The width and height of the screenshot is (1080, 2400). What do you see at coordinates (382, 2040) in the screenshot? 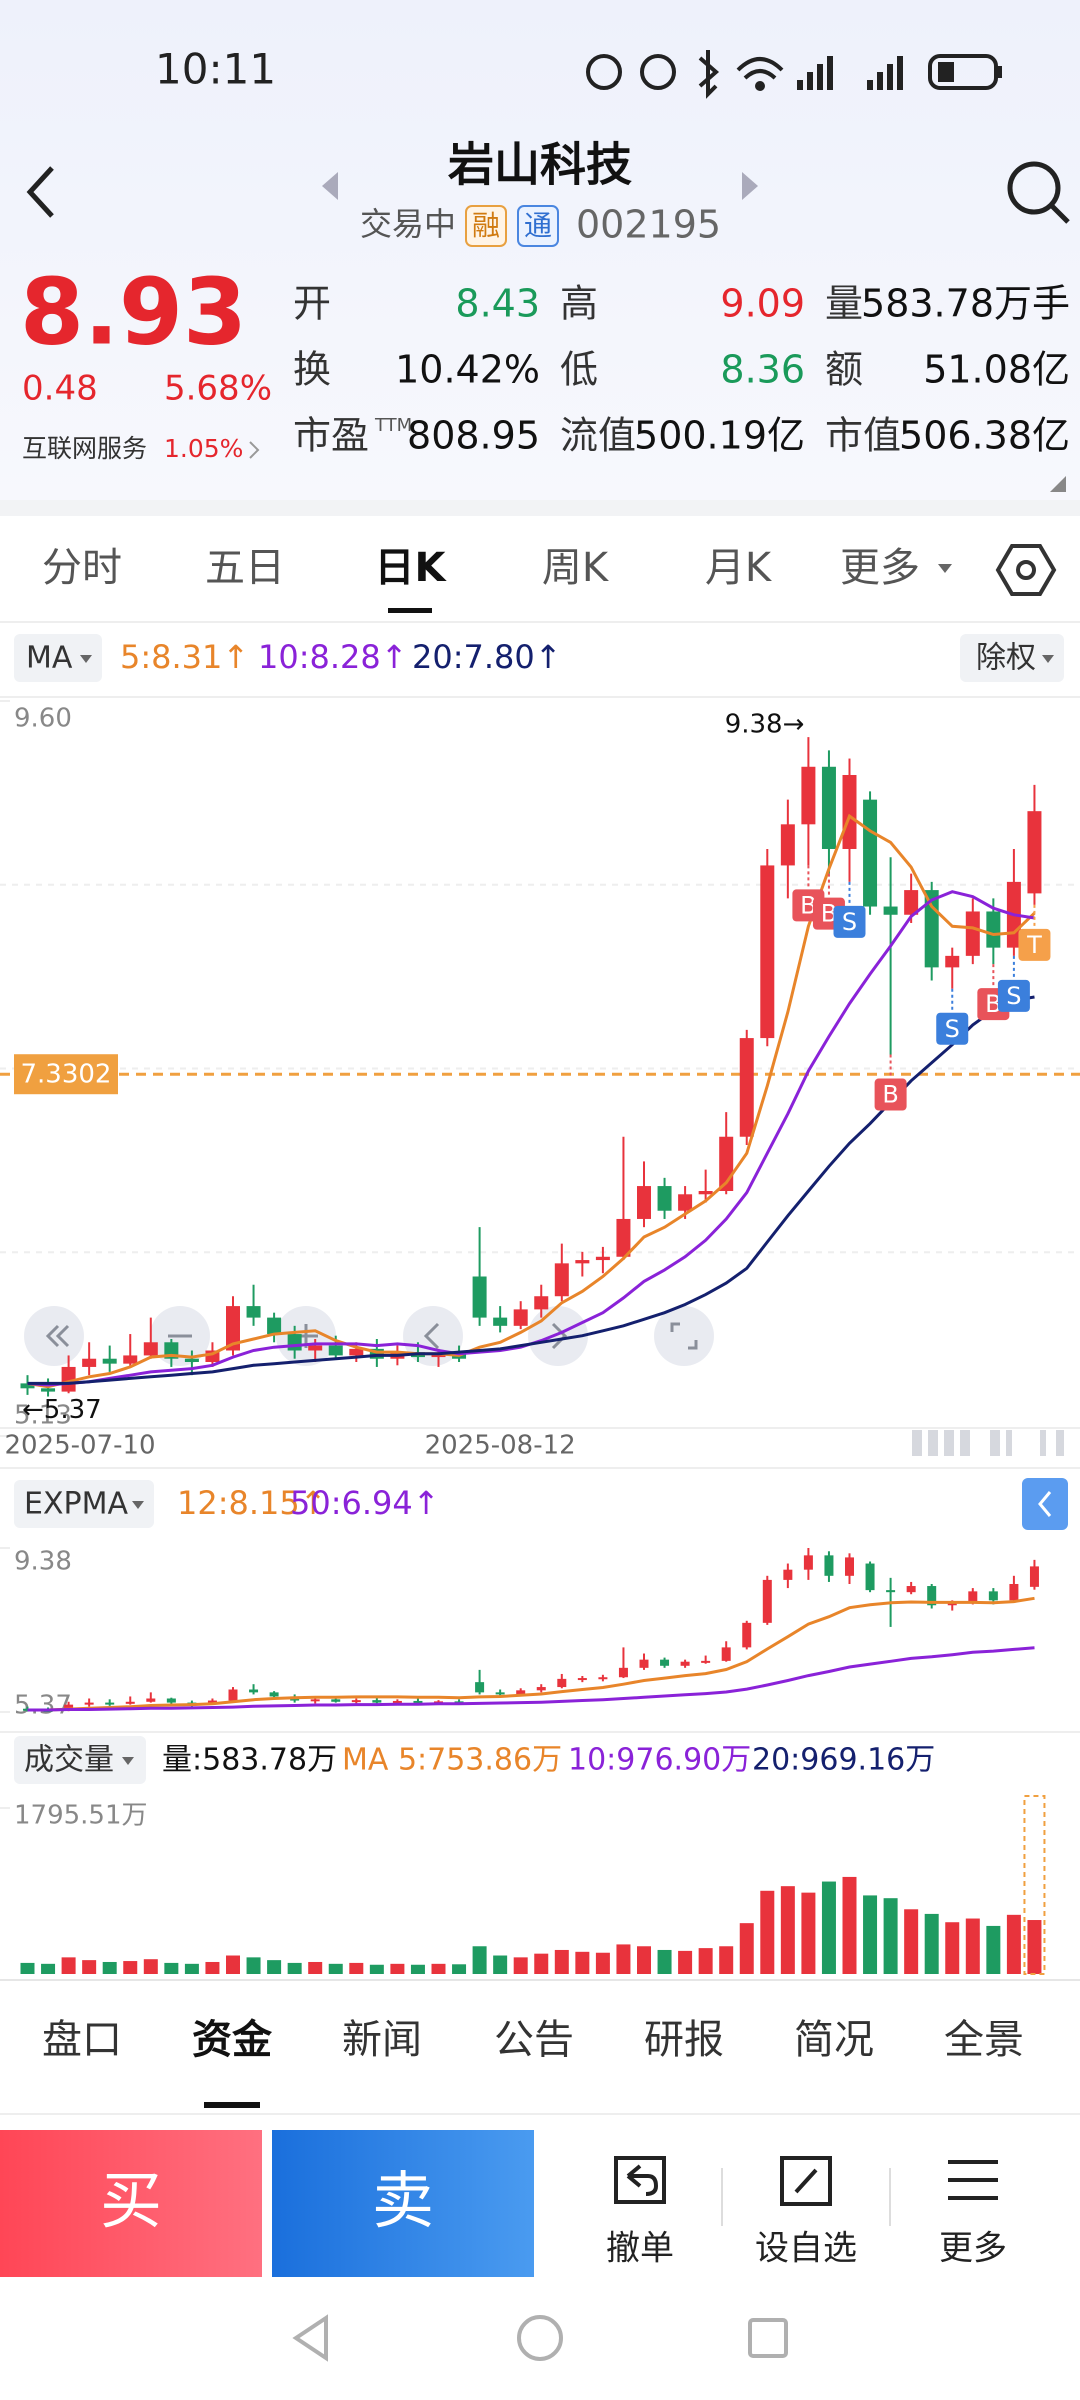
I see `info-tab: 新闻` at bounding box center [382, 2040].